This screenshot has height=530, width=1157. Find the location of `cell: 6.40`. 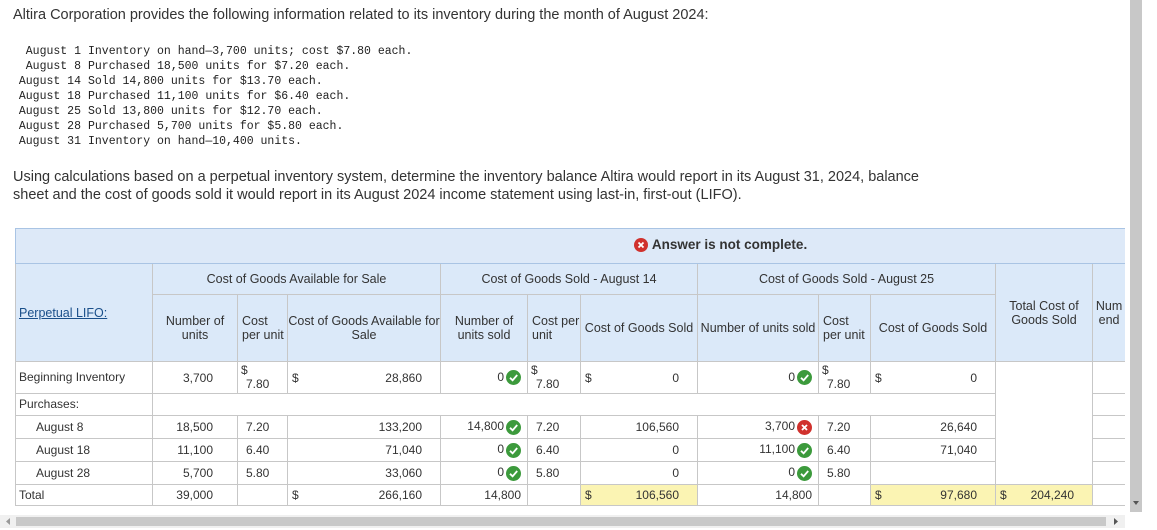

cell: 6.40 is located at coordinates (844, 450).